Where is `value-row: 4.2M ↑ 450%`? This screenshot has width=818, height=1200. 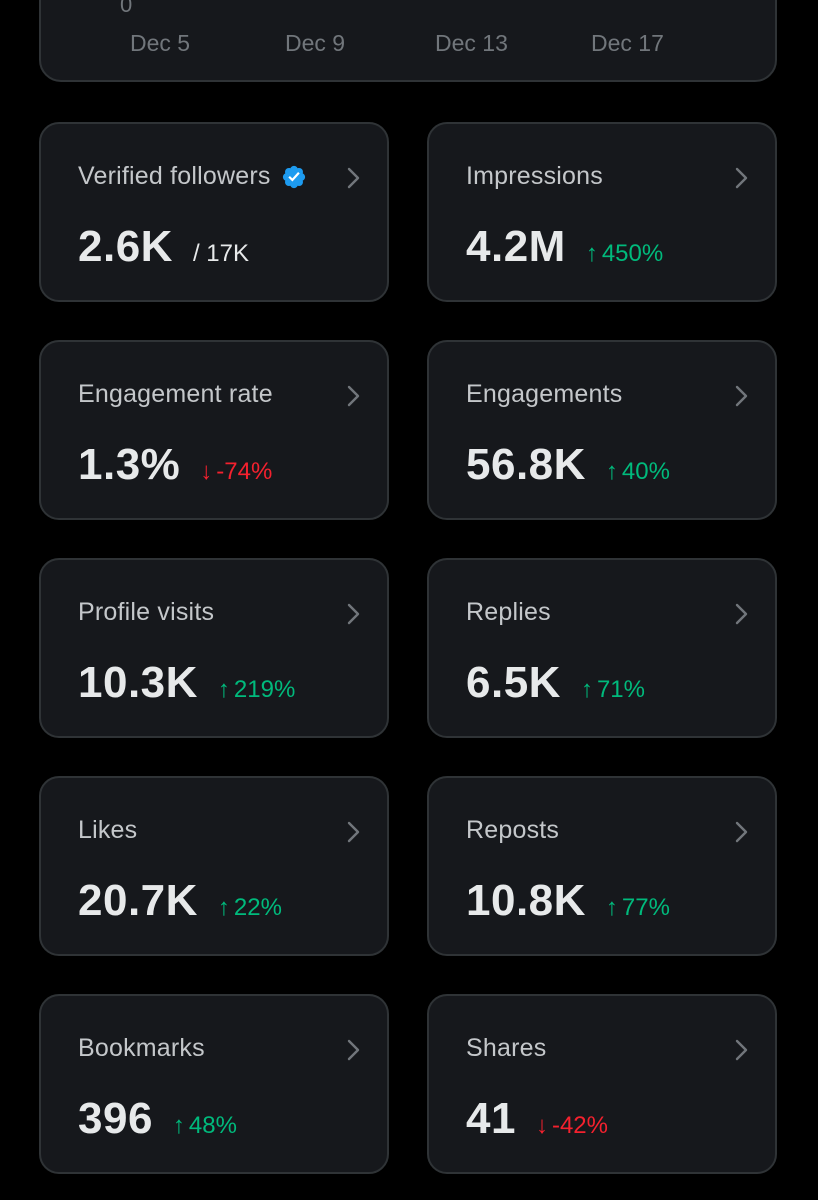
value-row: 4.2M ↑ 450% is located at coordinates (564, 247).